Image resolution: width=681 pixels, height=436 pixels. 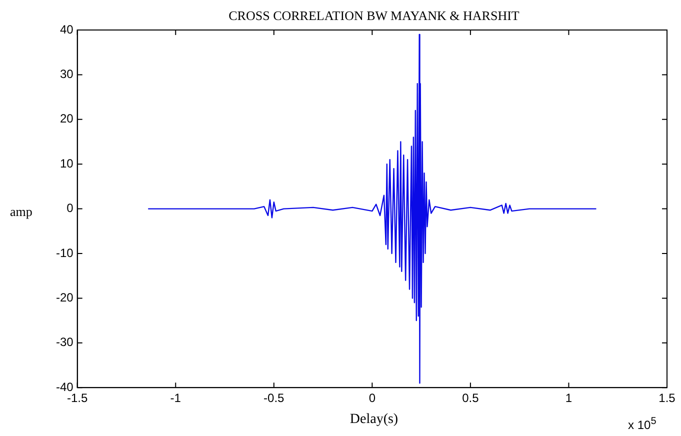 What do you see at coordinates (274, 398) in the screenshot?
I see `x-tick-label: -0.5` at bounding box center [274, 398].